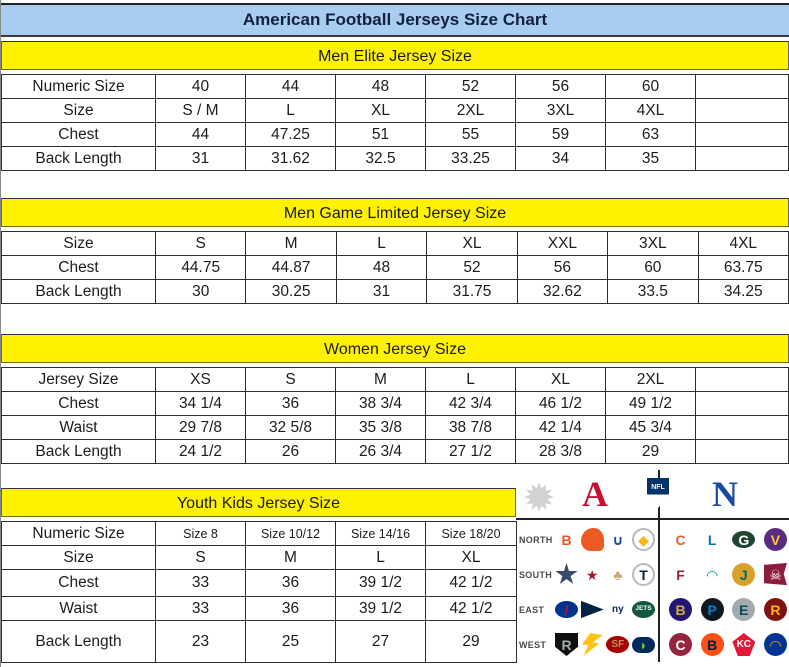 The height and width of the screenshot is (667, 789). What do you see at coordinates (643, 574) in the screenshot?
I see `titans-logo: T` at bounding box center [643, 574].